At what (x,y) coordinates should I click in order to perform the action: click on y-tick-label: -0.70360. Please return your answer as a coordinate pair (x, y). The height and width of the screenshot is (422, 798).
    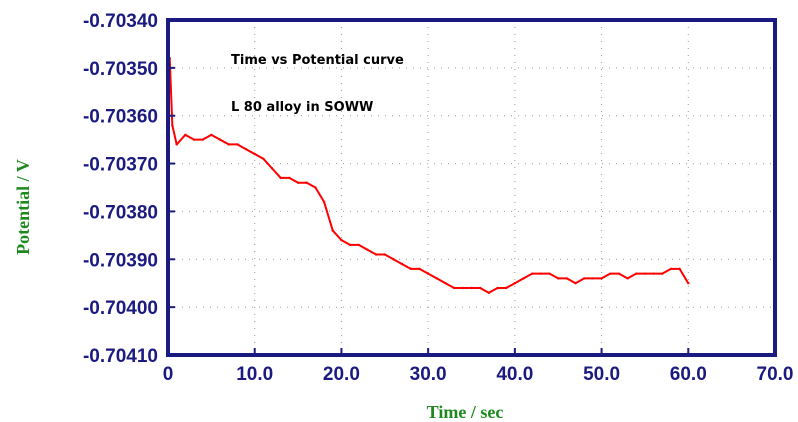
    Looking at the image, I should click on (120, 117).